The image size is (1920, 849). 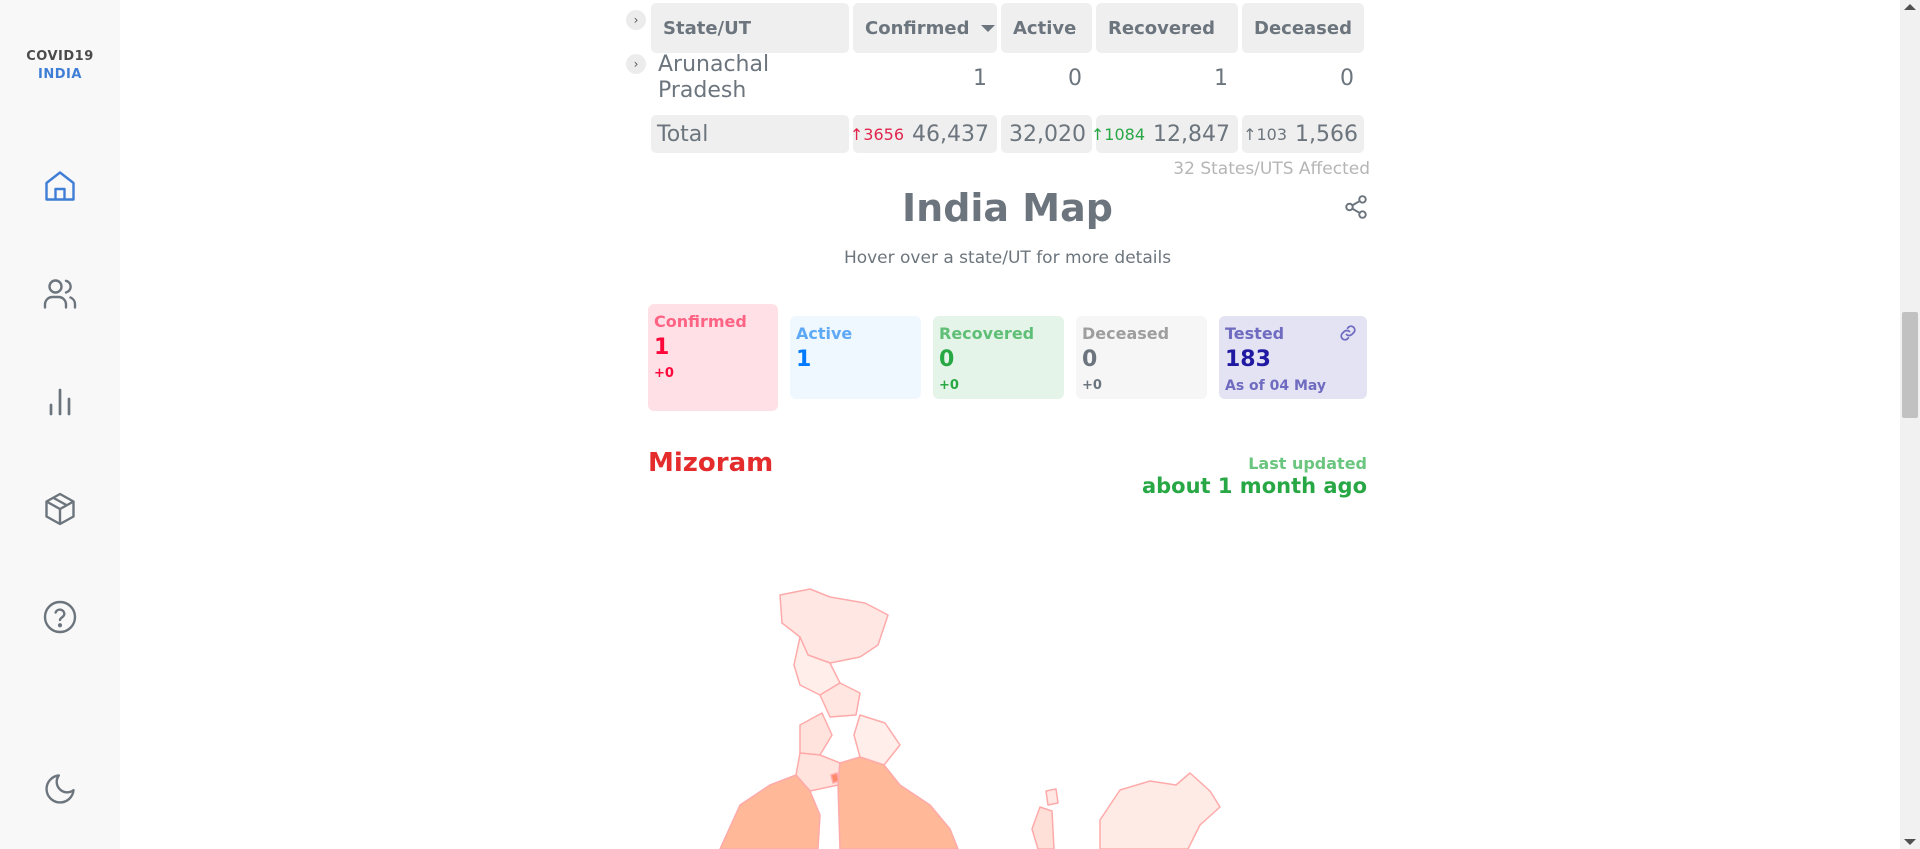 What do you see at coordinates (816, 734) in the screenshot?
I see `map-state-punjab` at bounding box center [816, 734].